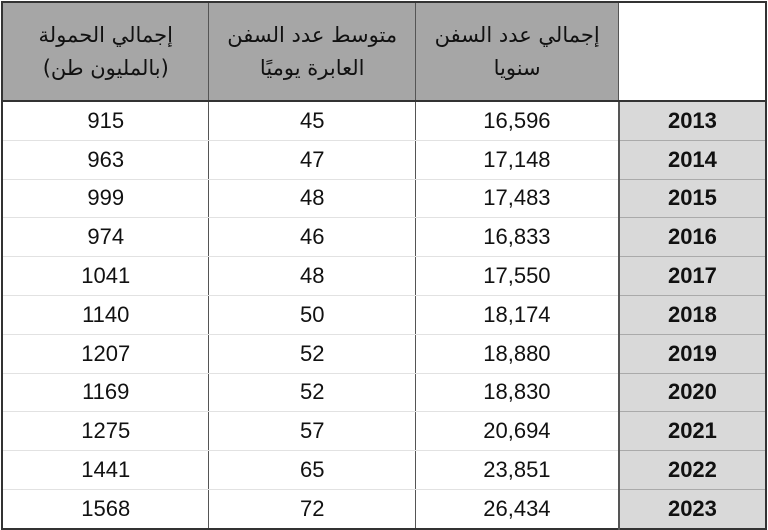 This screenshot has height=530, width=768. I want to click on table-row: 1275 57 20,694 2021, so click(383, 431).